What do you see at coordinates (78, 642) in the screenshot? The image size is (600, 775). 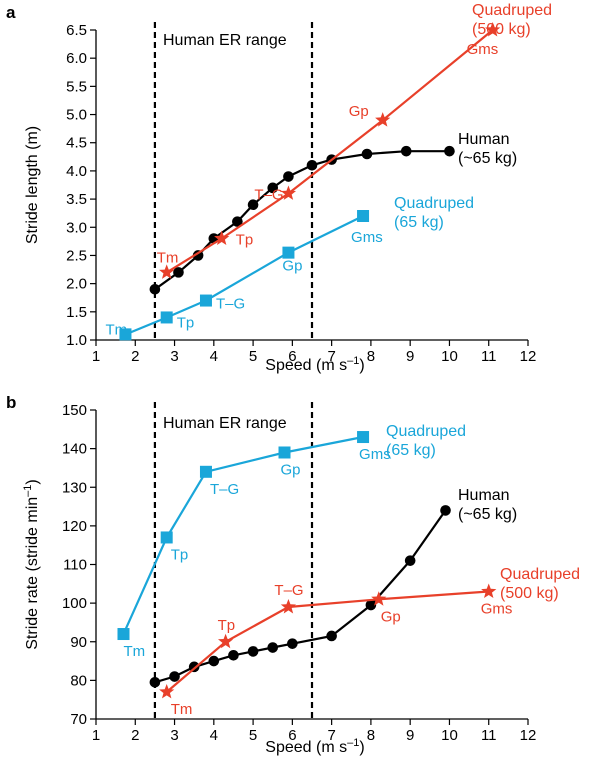 I see `y-tick-label: 90` at bounding box center [78, 642].